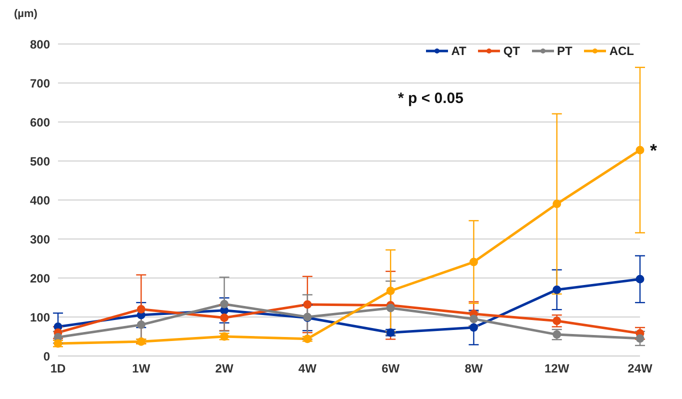 This screenshot has height=399, width=682. What do you see at coordinates (621, 51) in the screenshot?
I see `legend-label: ACL` at bounding box center [621, 51].